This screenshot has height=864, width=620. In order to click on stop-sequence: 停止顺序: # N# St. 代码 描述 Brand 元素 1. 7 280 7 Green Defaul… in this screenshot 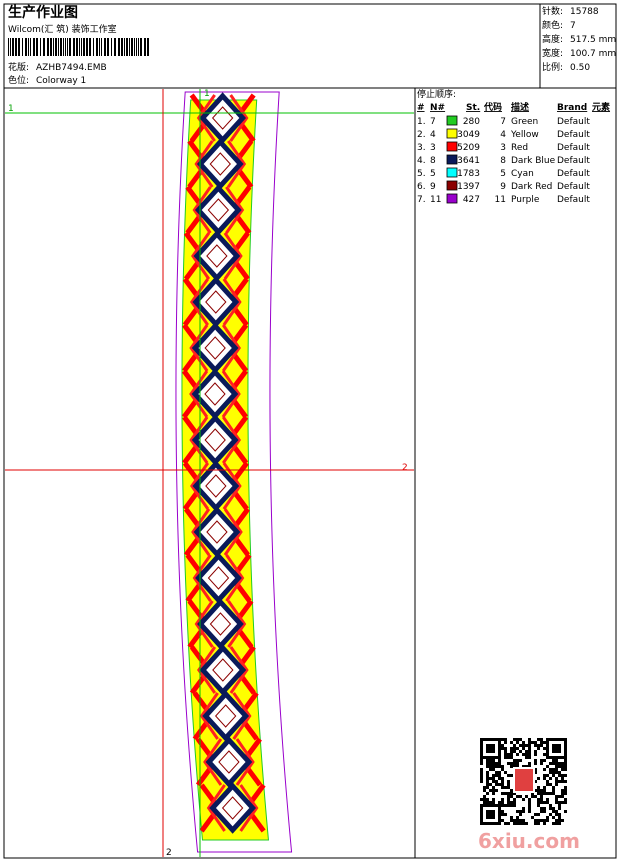, I will do `click(513, 146)`.